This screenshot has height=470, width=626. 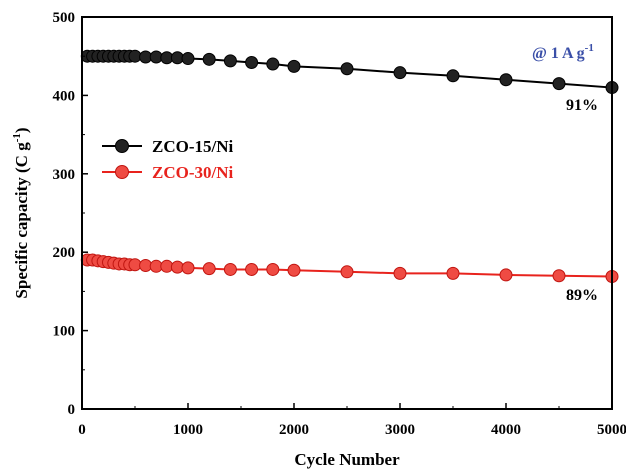 What do you see at coordinates (72, 410) in the screenshot?
I see `y-tick-label: 0` at bounding box center [72, 410].